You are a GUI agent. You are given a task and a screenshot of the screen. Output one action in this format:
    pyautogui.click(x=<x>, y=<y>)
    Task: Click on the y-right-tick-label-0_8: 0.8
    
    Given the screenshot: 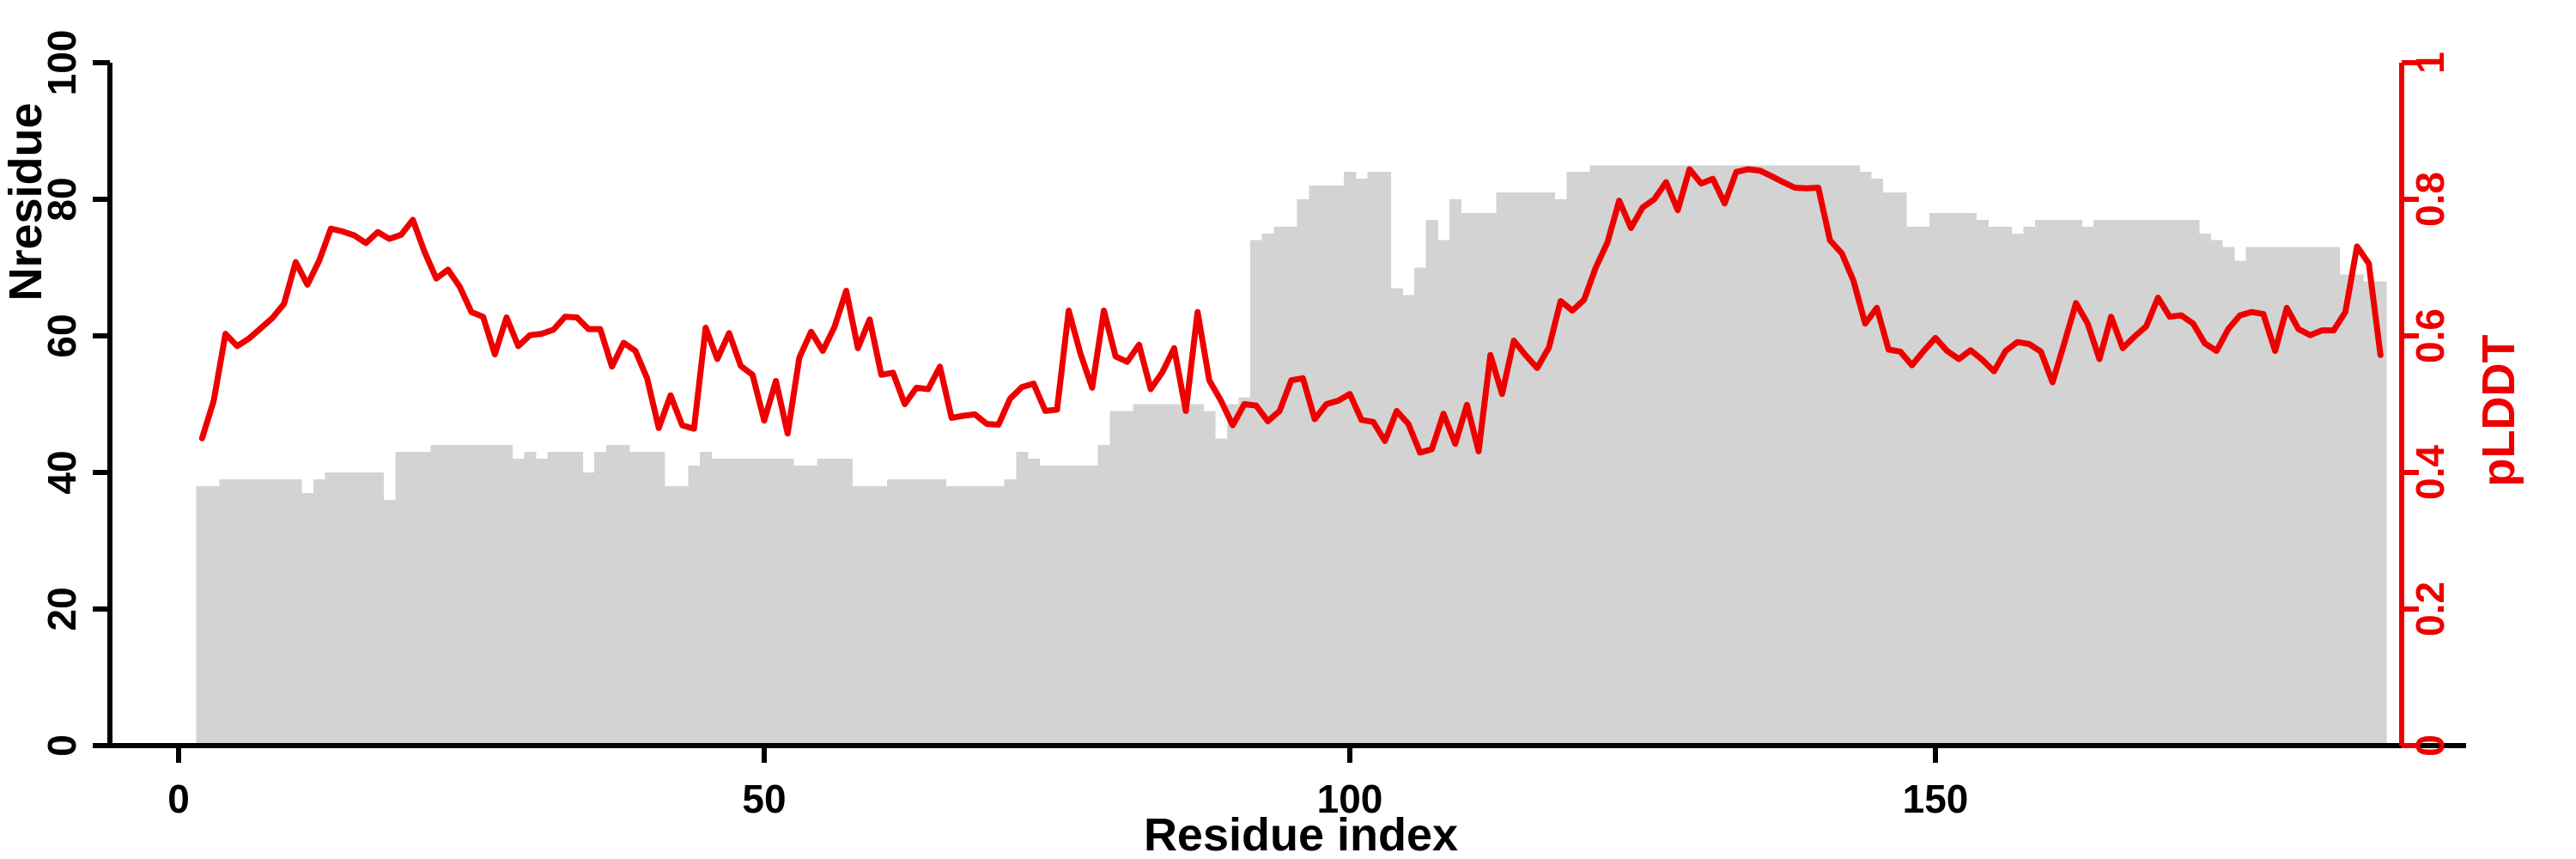 What is the action you would take?
    pyautogui.click(x=2430, y=200)
    